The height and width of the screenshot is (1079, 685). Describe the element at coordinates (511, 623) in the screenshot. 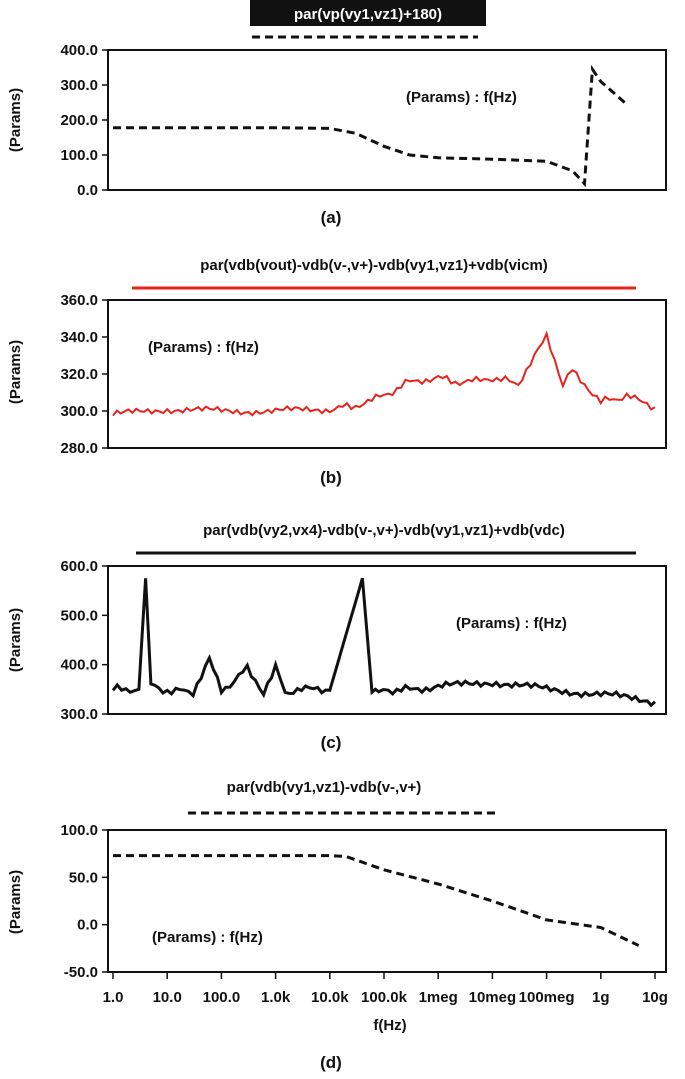

I see `panel-c-inner-label: (Params) : f(Hz)` at that location.